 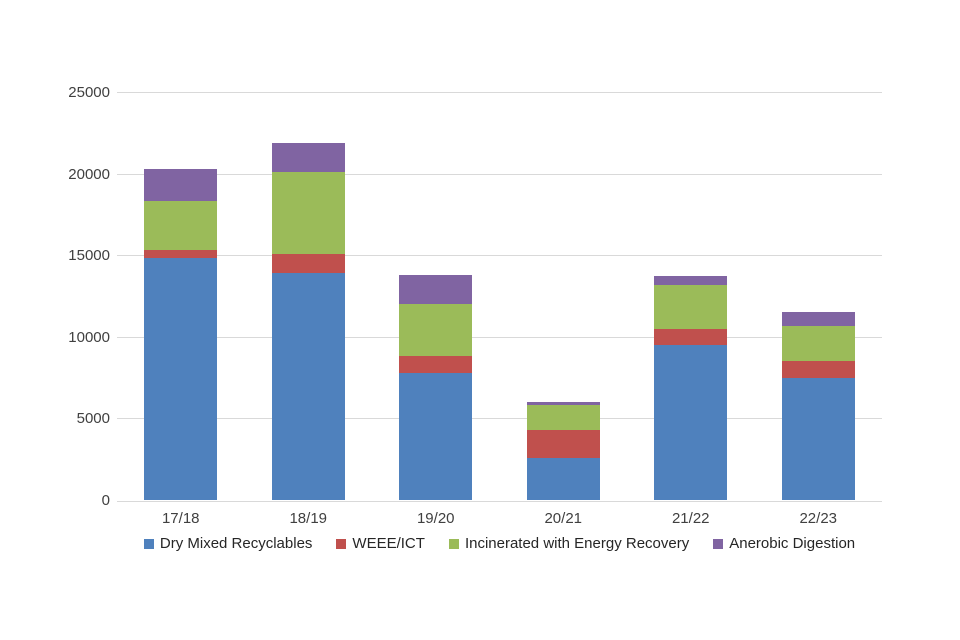 I want to click on x-axis-category-label: 18/19, so click(x=308, y=518).